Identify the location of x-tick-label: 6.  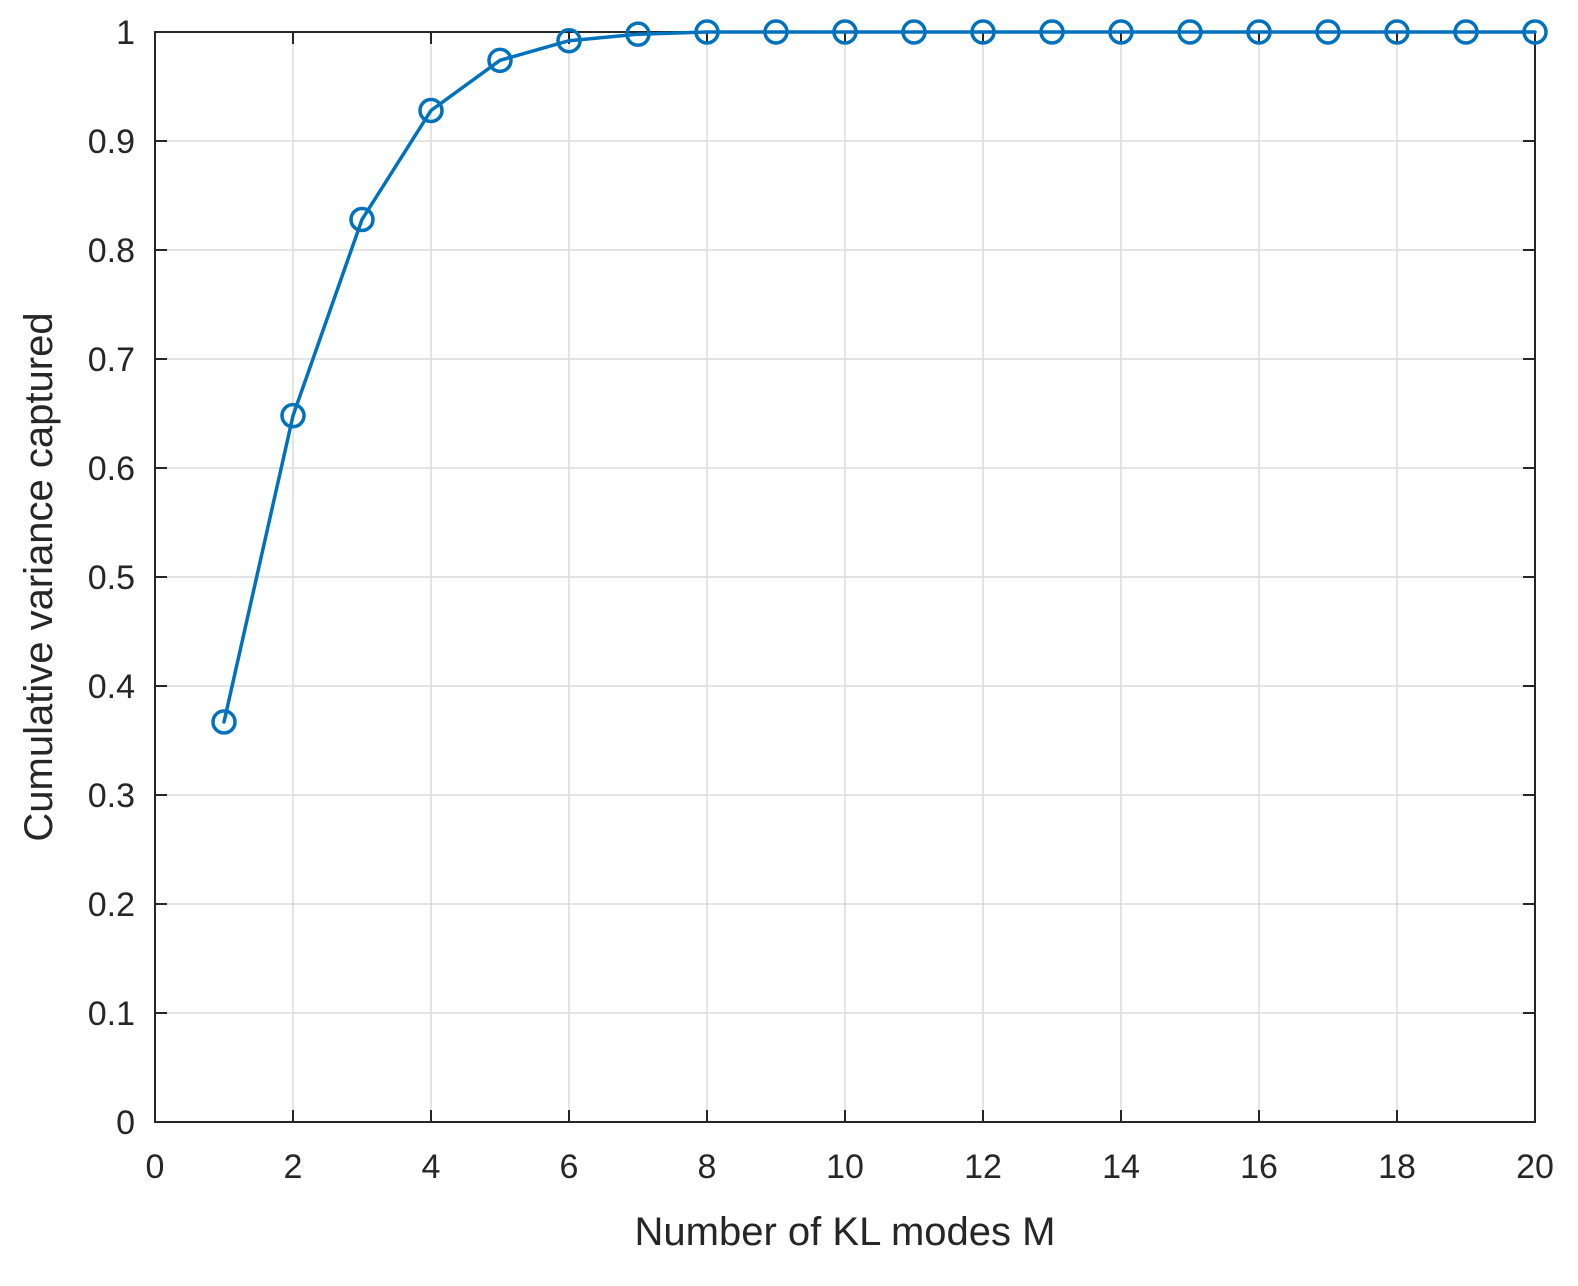
(569, 1167).